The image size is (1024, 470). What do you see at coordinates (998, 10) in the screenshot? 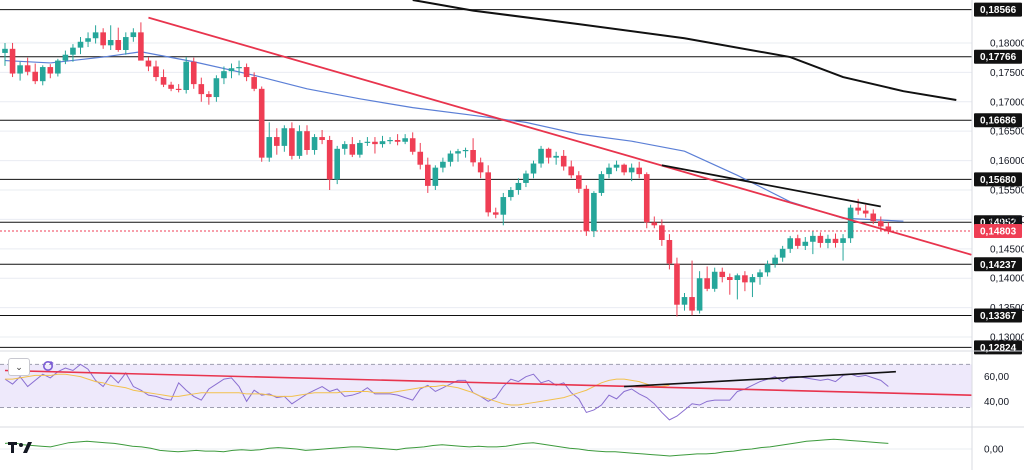
I see `level-label: 0,18566` at bounding box center [998, 10].